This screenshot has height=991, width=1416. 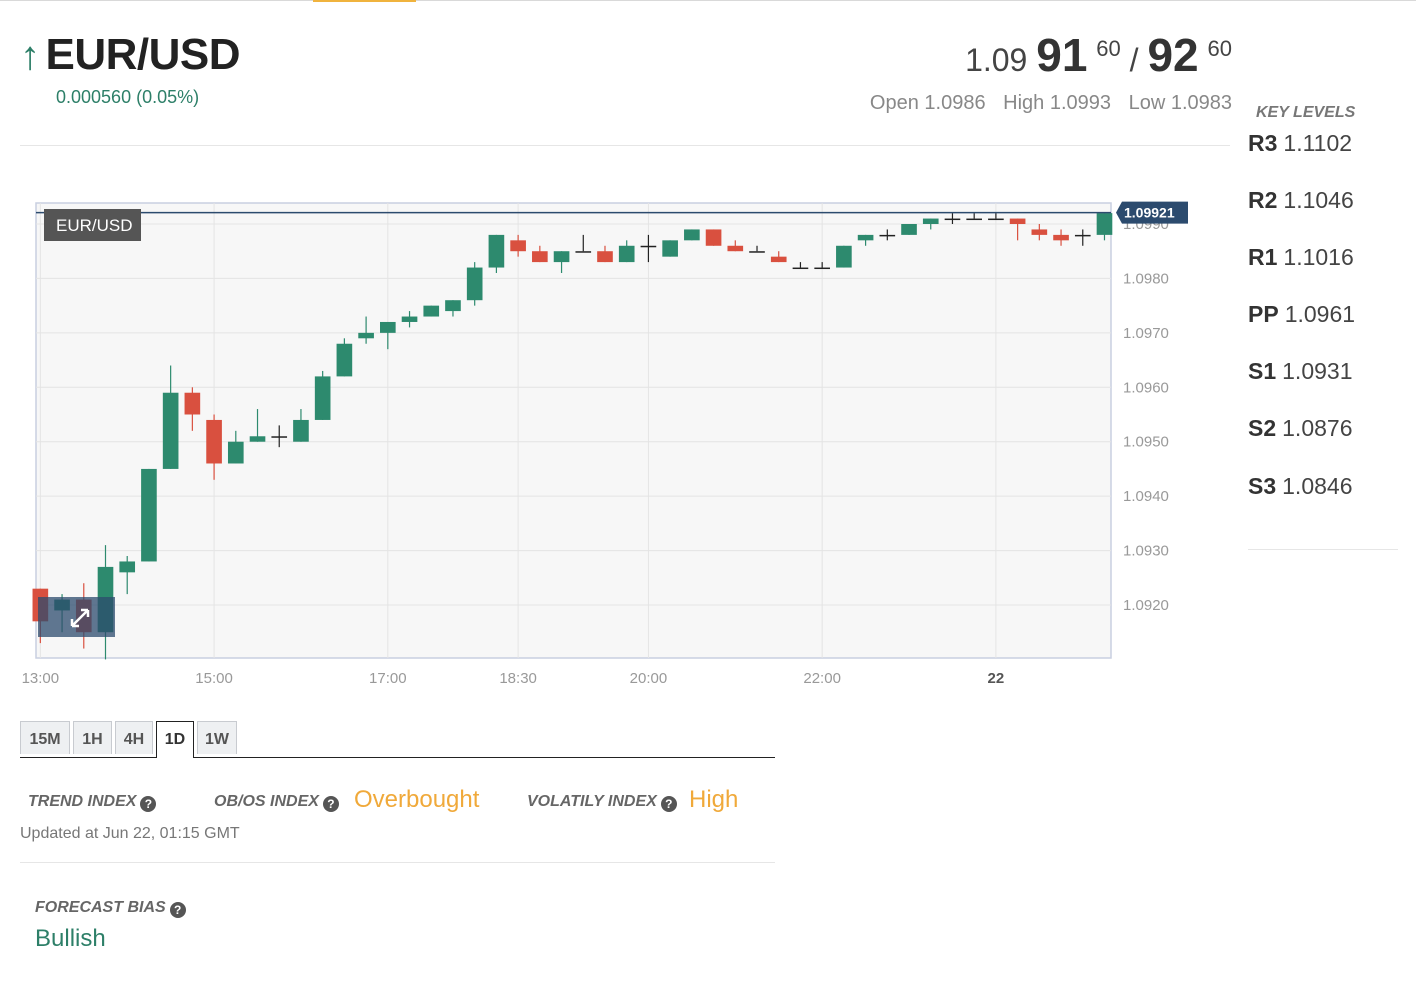 What do you see at coordinates (518, 678) in the screenshot?
I see `x-tick-label: 18:30` at bounding box center [518, 678].